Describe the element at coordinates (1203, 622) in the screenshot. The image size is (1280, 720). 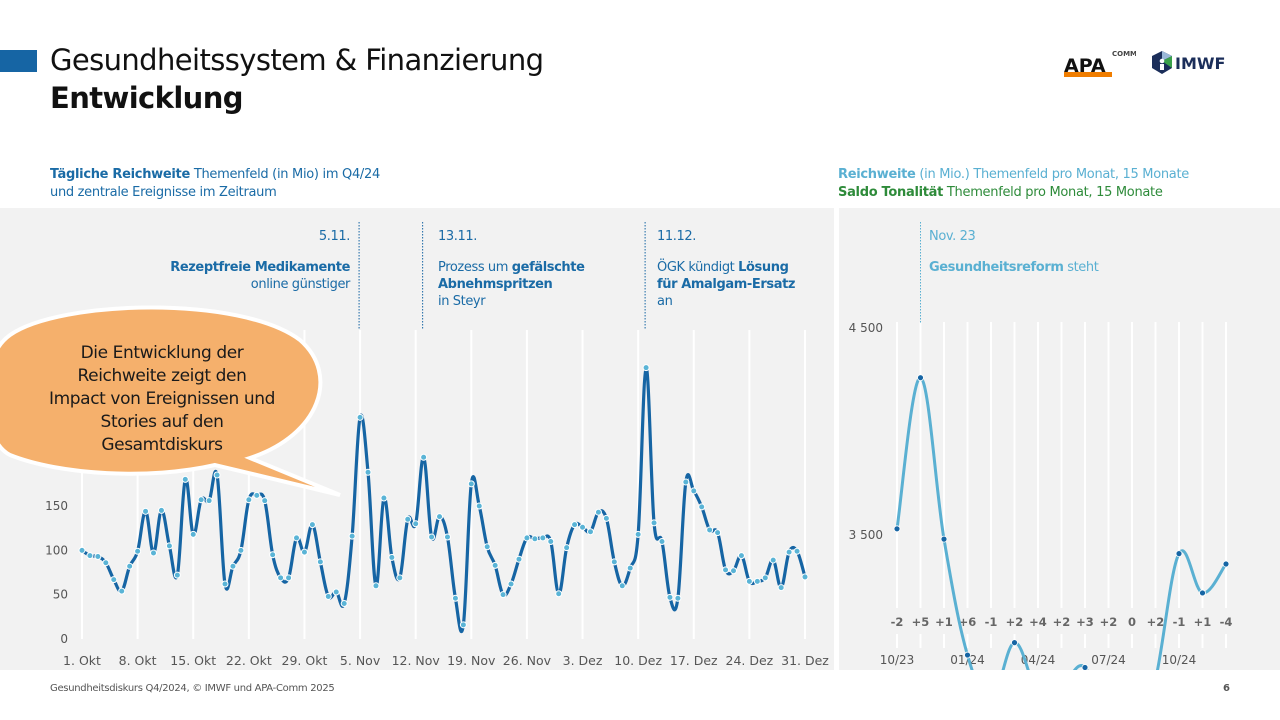
I see `saldo-label: +1` at that location.